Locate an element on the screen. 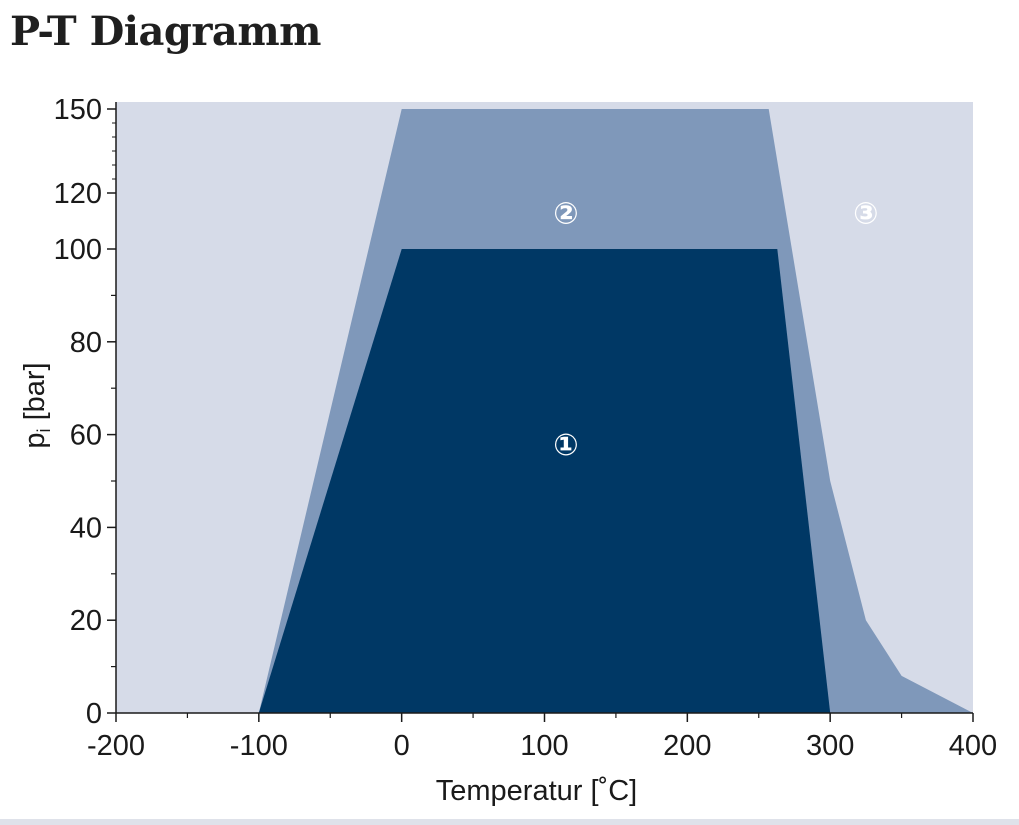 Image resolution: width=1019 pixels, height=825 pixels. x-tick-label: -100 is located at coordinates (259, 746).